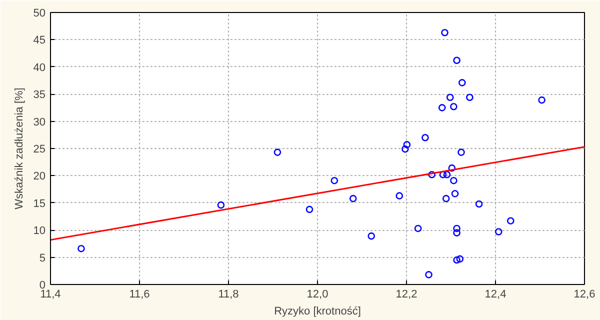  Describe the element at coordinates (39, 40) in the screenshot. I see `y-tick-label: 45` at that location.